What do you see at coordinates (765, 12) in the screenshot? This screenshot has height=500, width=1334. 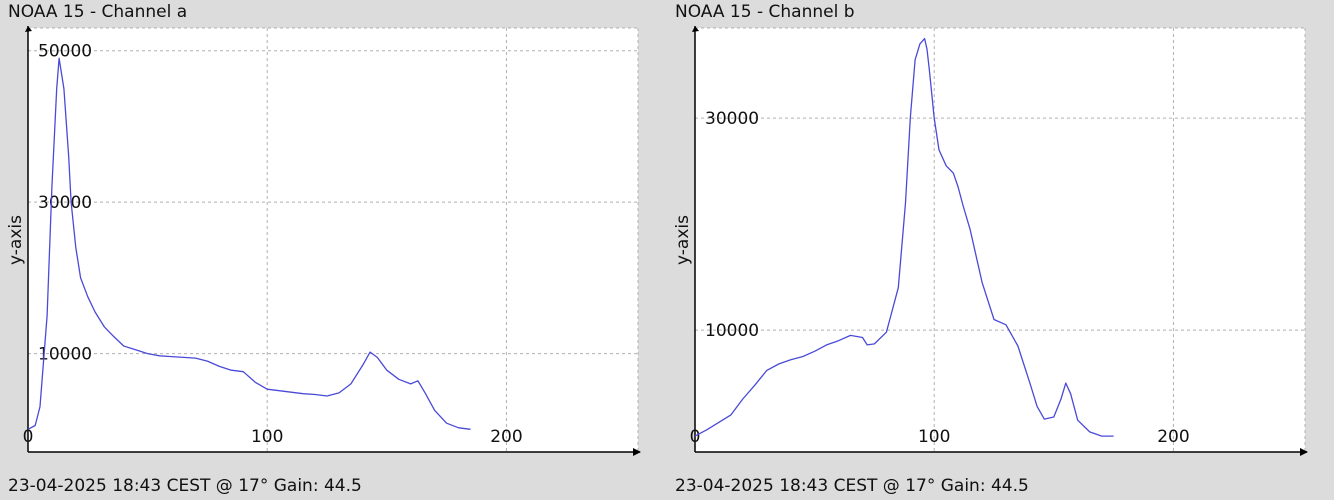 I see `chart-title: NOAA 15 - Channel b` at bounding box center [765, 12].